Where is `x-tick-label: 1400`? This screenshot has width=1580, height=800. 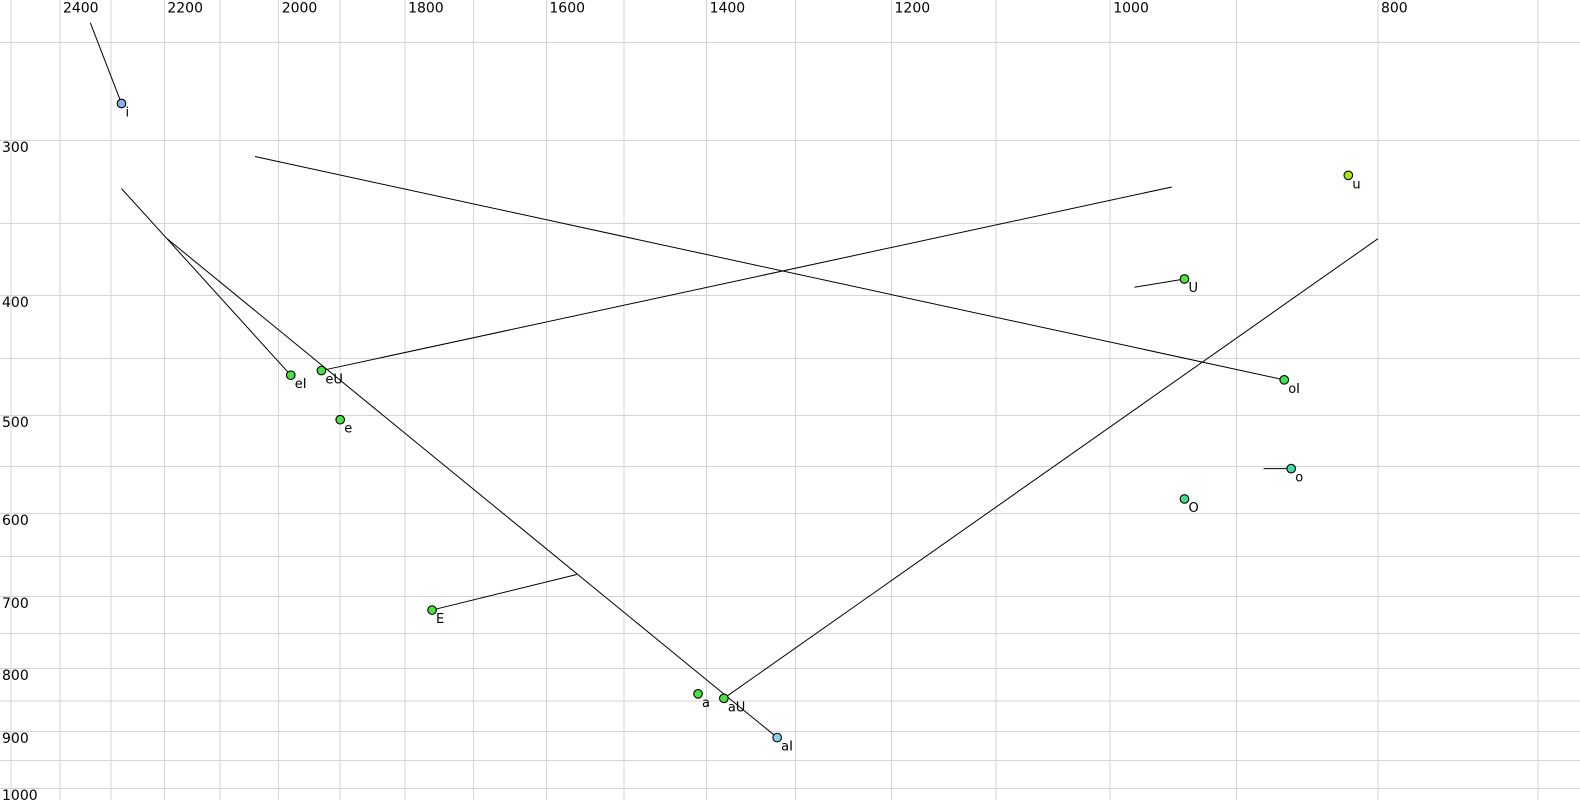
x-tick-label: 1400 is located at coordinates (728, 9).